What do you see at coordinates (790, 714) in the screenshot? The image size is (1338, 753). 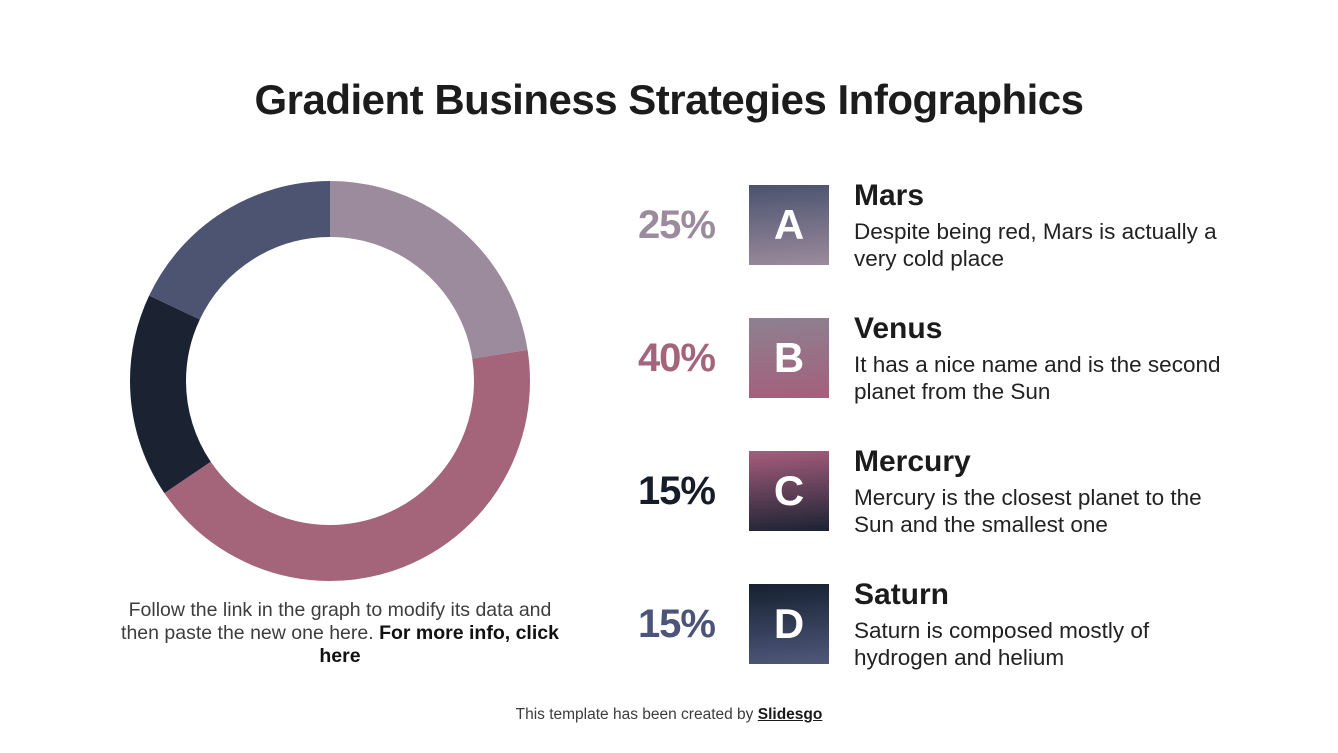 I see `footer-brand-link: Slidesgo` at bounding box center [790, 714].